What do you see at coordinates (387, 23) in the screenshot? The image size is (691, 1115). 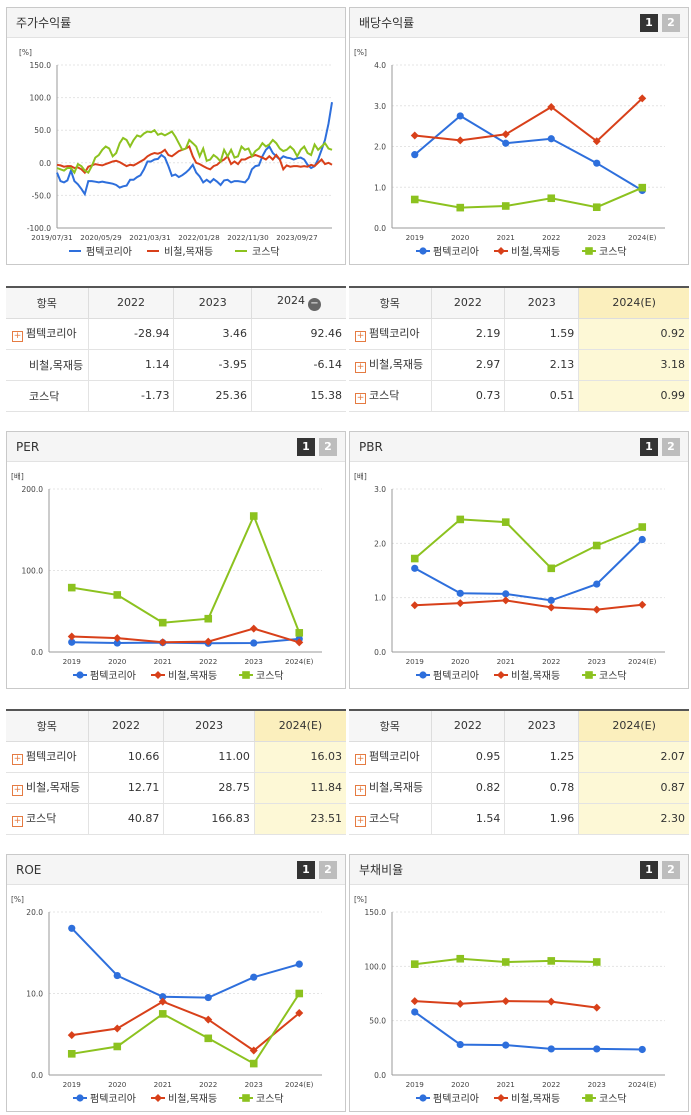 I see `panel-title: 배당수익률` at bounding box center [387, 23].